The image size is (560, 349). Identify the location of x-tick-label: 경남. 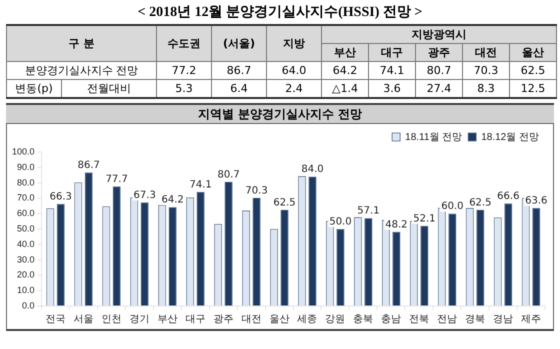
(503, 319).